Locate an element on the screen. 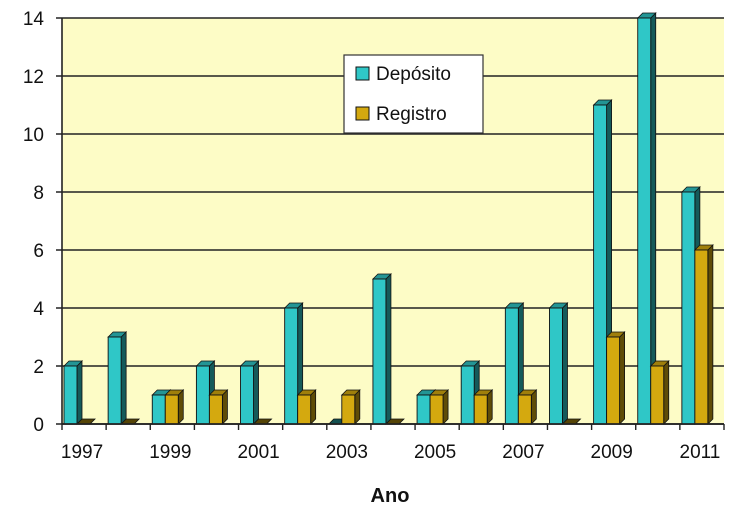 The height and width of the screenshot is (509, 729). x-tick-label: 2009 is located at coordinates (612, 452).